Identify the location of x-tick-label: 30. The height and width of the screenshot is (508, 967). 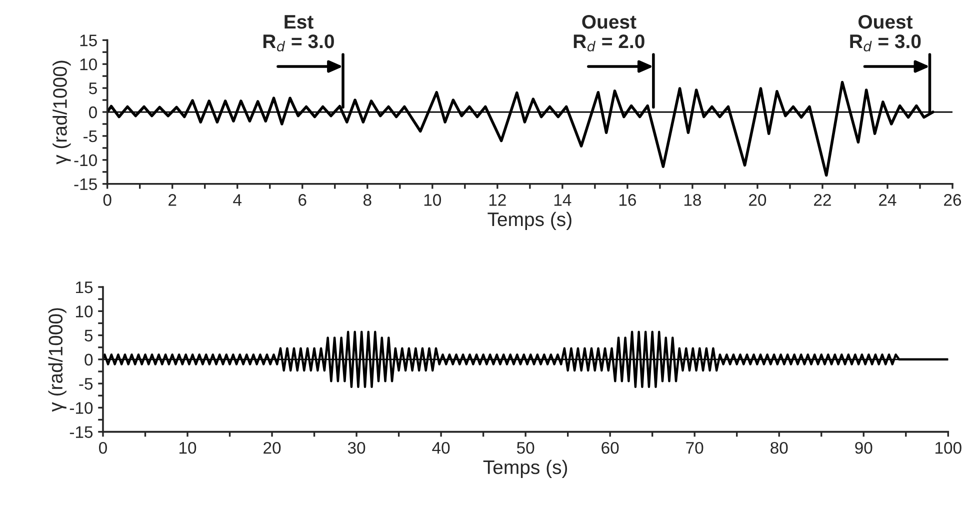
(357, 448).